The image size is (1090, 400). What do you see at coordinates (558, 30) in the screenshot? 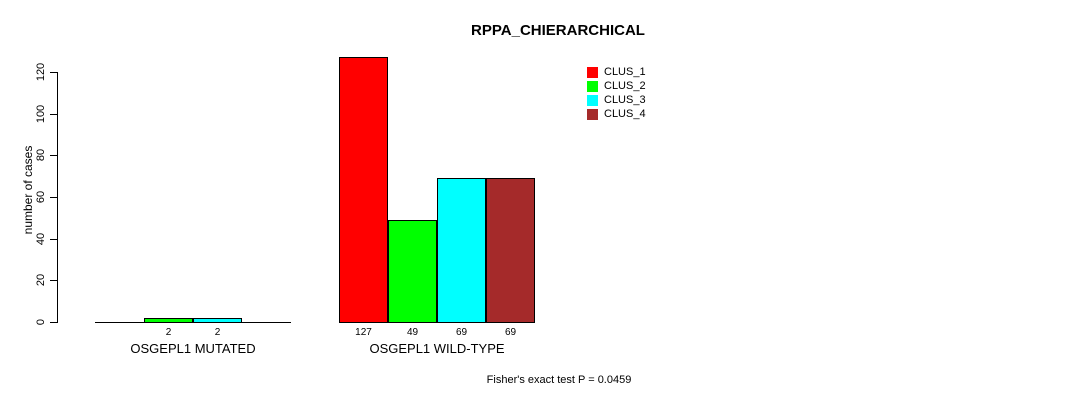
I see `chart-title: RPPA_CHIERARCHICAL` at bounding box center [558, 30].